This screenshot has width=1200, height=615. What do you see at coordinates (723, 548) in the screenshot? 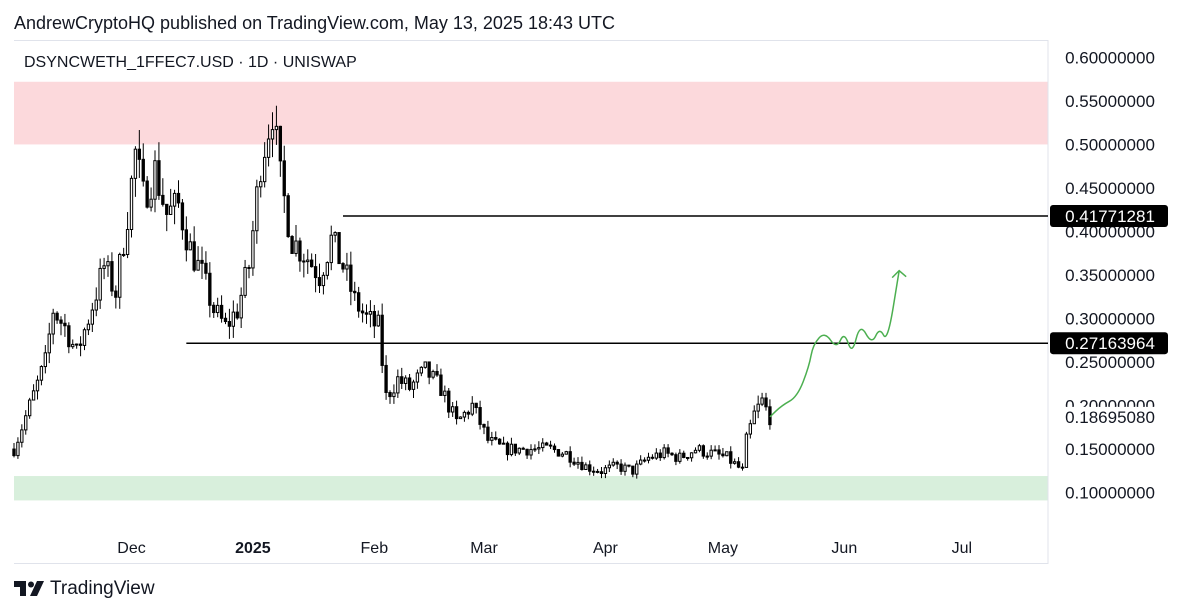
I see `x-tick-label: May` at bounding box center [723, 548].